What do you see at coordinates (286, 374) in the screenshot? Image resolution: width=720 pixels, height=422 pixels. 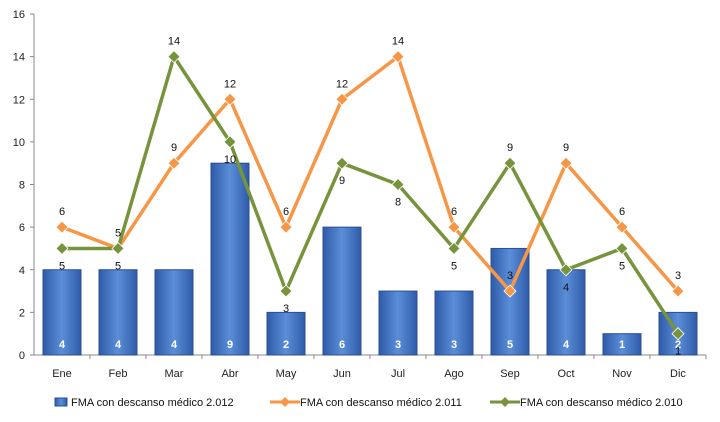 I see `x-tick-label: May` at bounding box center [286, 374].